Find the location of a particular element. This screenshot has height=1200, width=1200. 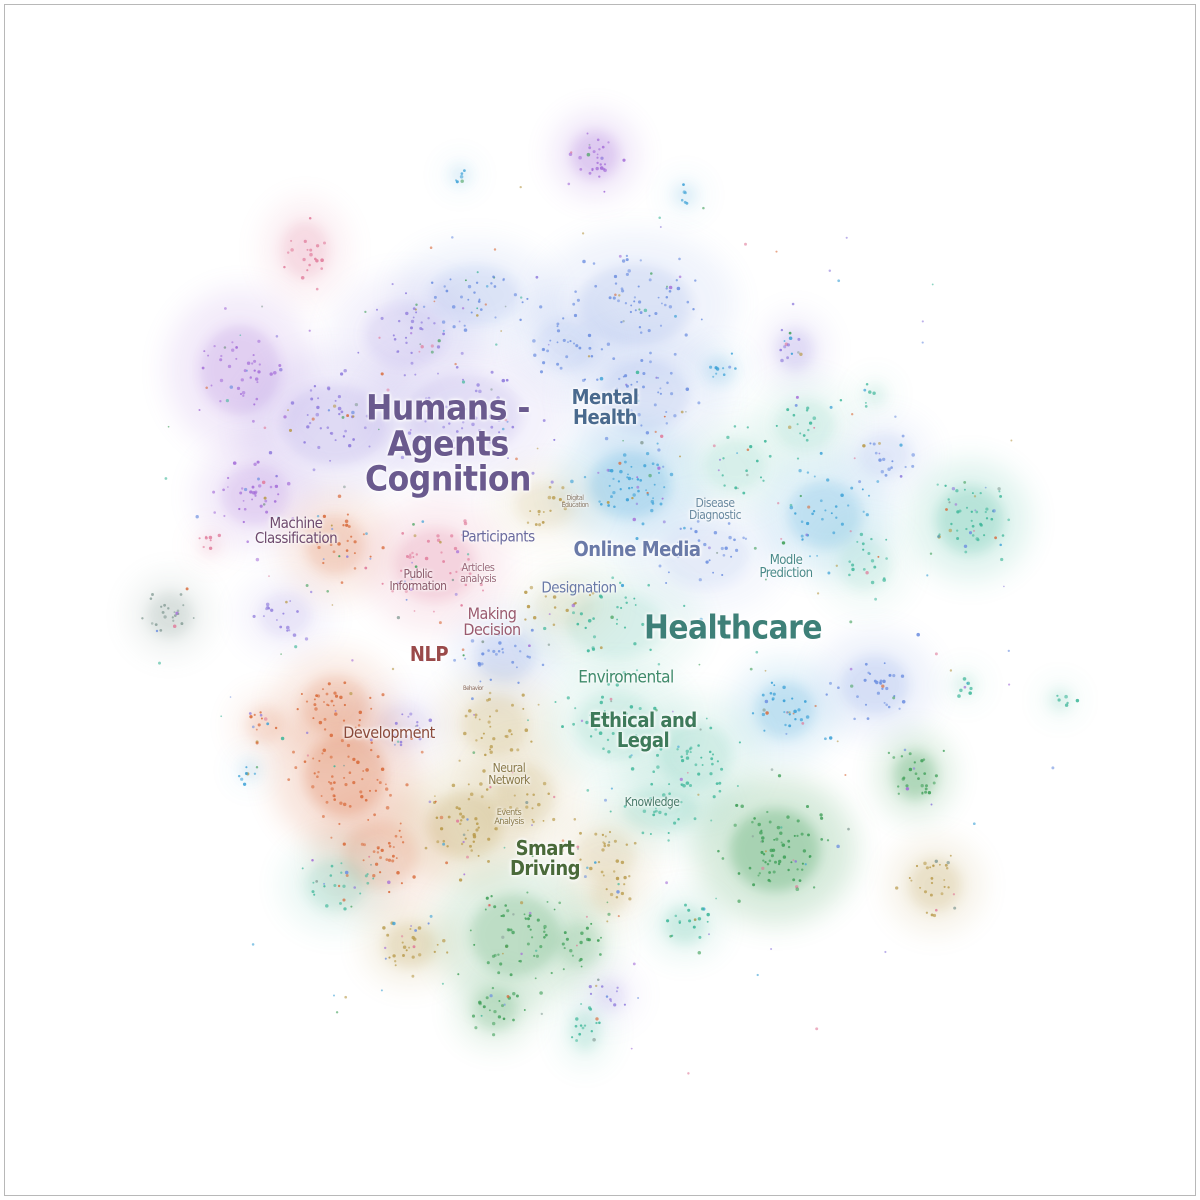

label-neural-network: Neural Network is located at coordinates (509, 774).